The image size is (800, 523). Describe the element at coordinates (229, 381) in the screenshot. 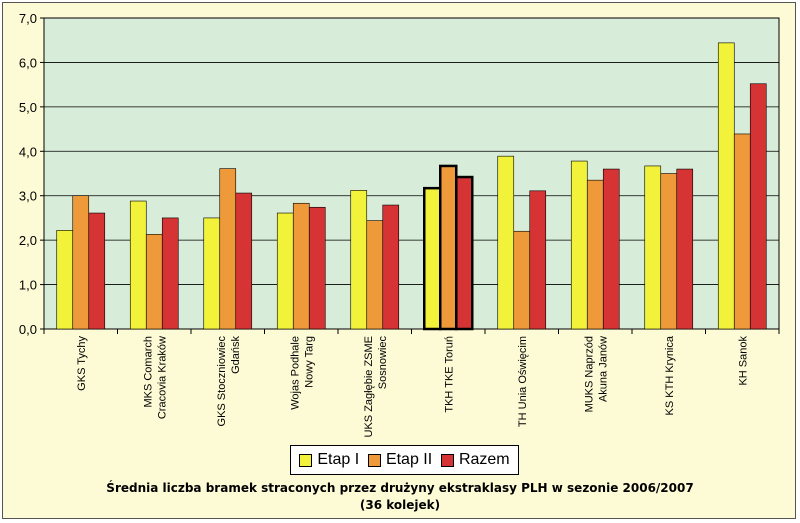

I see `x-category-label: GKS Stoczniowiec Gdańsk` at that location.